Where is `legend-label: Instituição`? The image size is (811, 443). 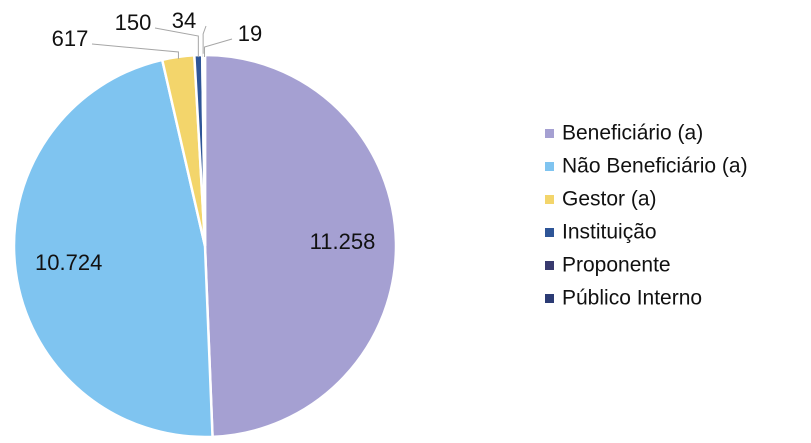
legend-label: Instituição is located at coordinates (609, 232).